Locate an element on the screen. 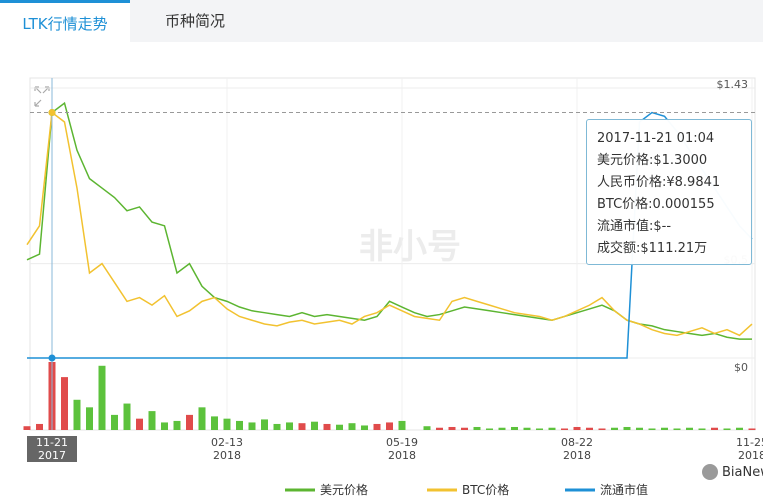 This screenshot has width=763, height=503. x-tick-label: 05-19 2018 is located at coordinates (402, 449).